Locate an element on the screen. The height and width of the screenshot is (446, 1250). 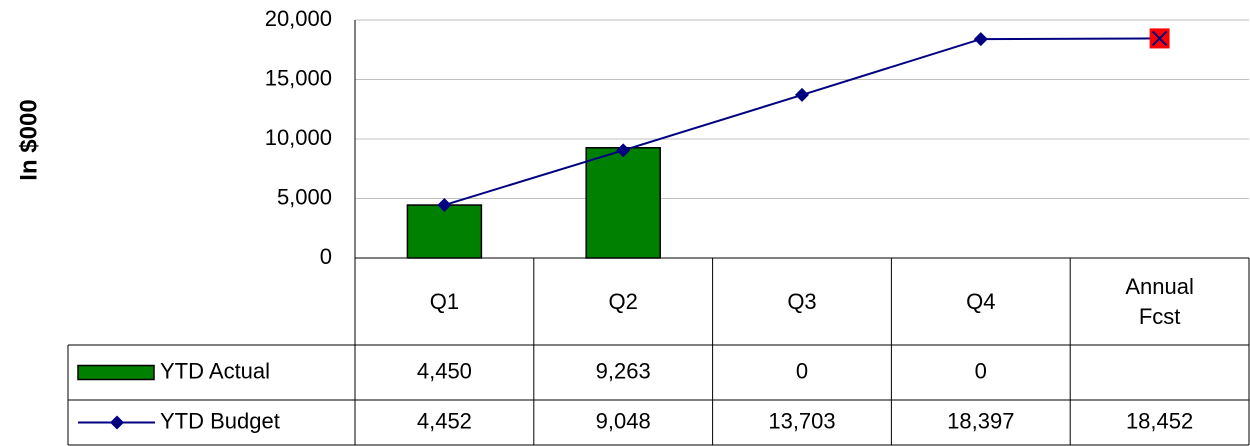
table-value: 4,450 is located at coordinates (444, 370).